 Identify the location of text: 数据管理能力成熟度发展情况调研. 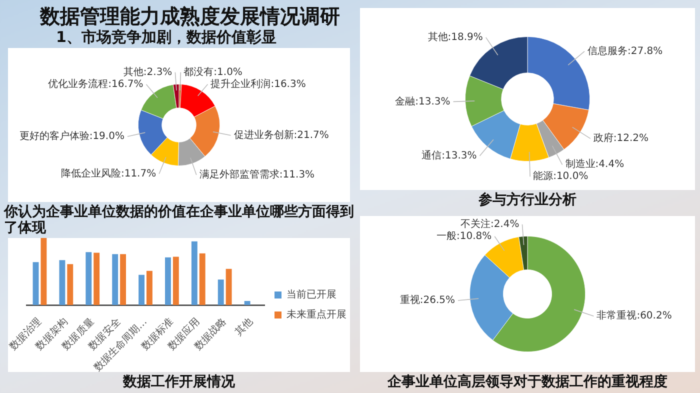
(190, 16).